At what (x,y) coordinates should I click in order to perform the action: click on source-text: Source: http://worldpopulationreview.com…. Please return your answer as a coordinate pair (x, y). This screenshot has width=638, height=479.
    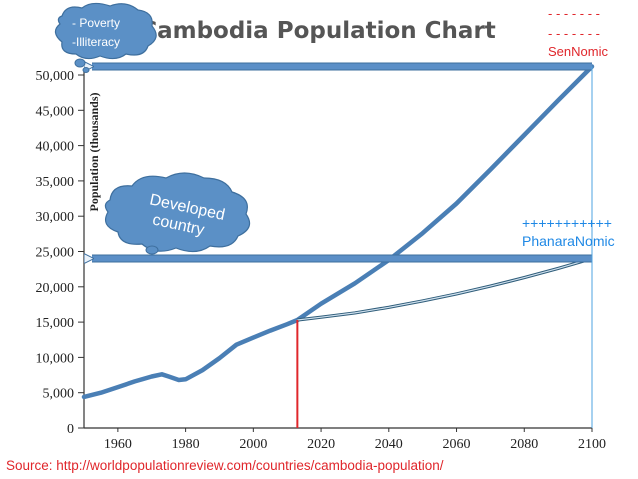
    Looking at the image, I should click on (225, 465).